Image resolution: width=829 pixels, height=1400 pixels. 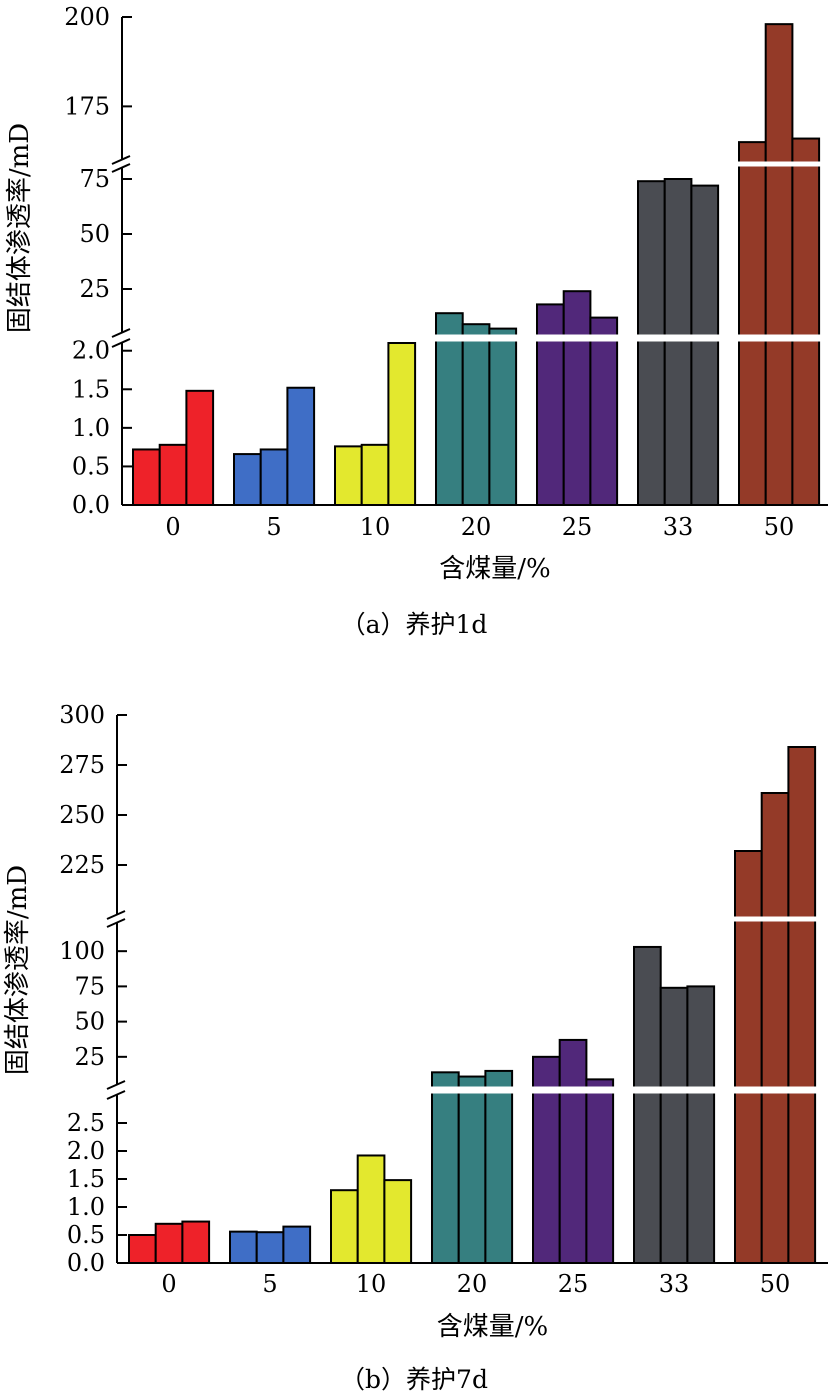 What do you see at coordinates (414, 624) in the screenshot?
I see `figure-caption: （a）养护1d` at bounding box center [414, 624].